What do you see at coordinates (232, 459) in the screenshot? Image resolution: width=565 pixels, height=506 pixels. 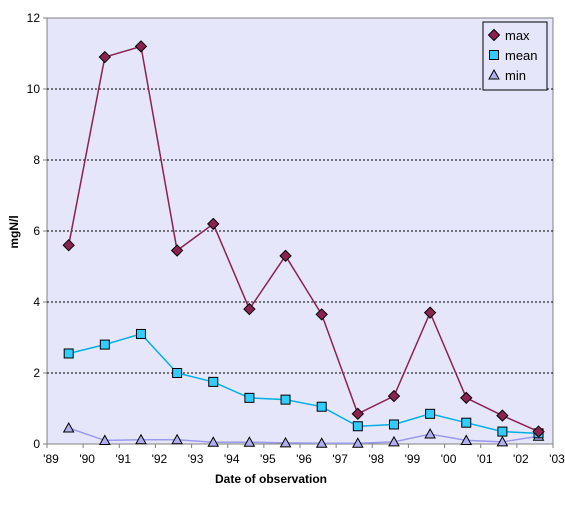 I see `x-tick-label: '94` at bounding box center [232, 459].